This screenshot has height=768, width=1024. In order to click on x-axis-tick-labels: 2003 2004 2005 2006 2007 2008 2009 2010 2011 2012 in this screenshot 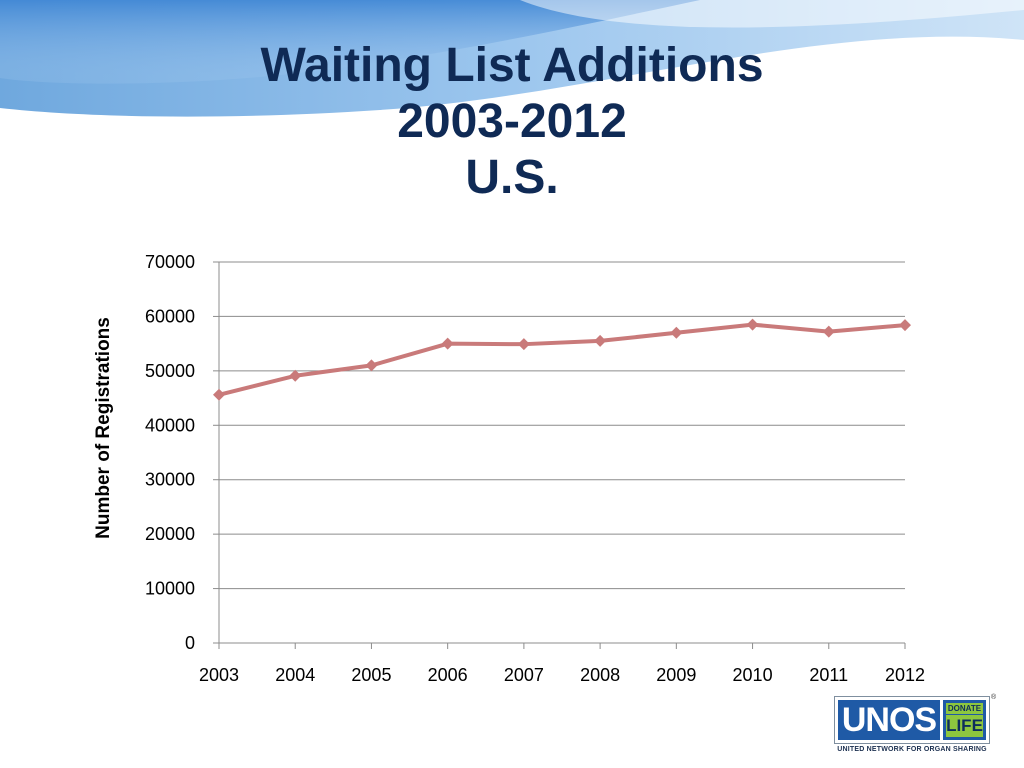, I will do `click(562, 675)`.